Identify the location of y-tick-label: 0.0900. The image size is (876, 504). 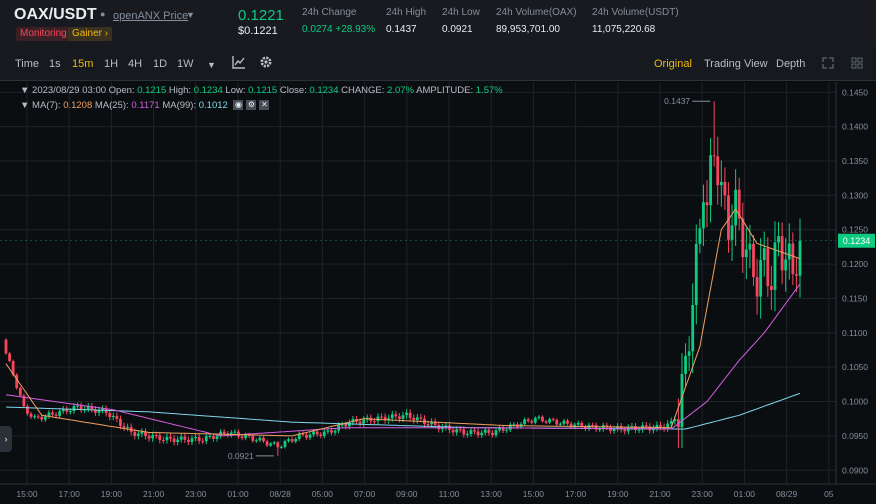
(855, 470).